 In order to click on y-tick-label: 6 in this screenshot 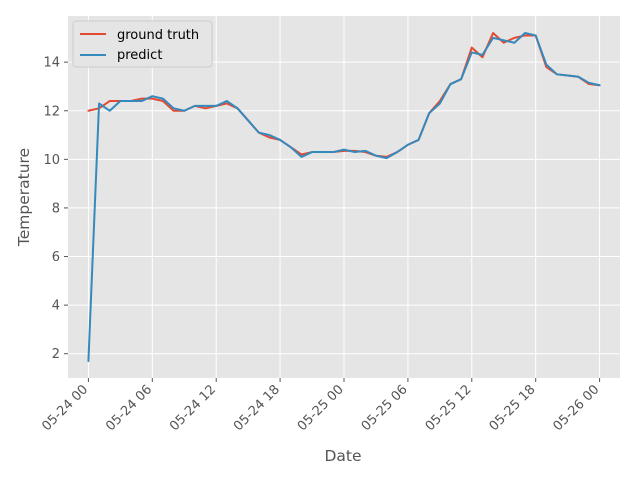, I will do `click(56, 257)`.